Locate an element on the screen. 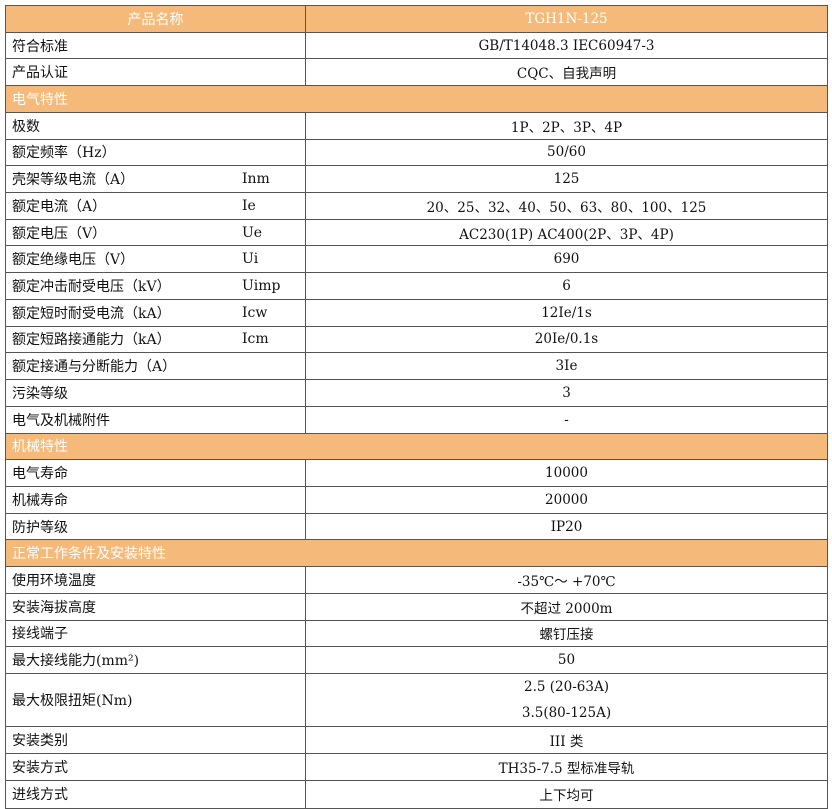 The width and height of the screenshot is (832, 809). param-value: 125 is located at coordinates (566, 179).